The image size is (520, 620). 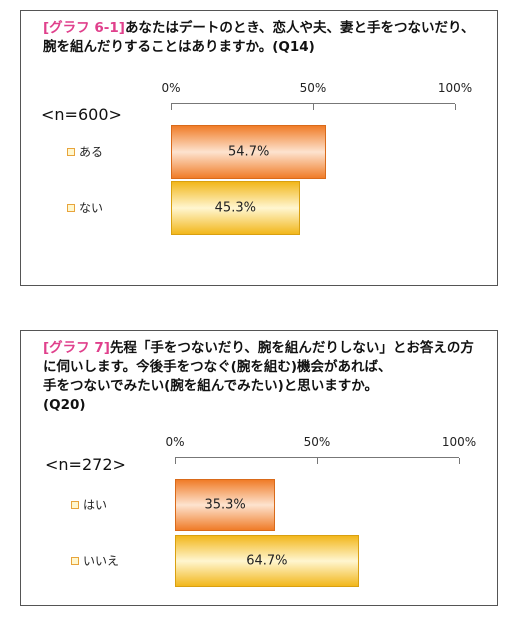 What do you see at coordinates (91, 152) in the screenshot?
I see `category-text: ある` at bounding box center [91, 152].